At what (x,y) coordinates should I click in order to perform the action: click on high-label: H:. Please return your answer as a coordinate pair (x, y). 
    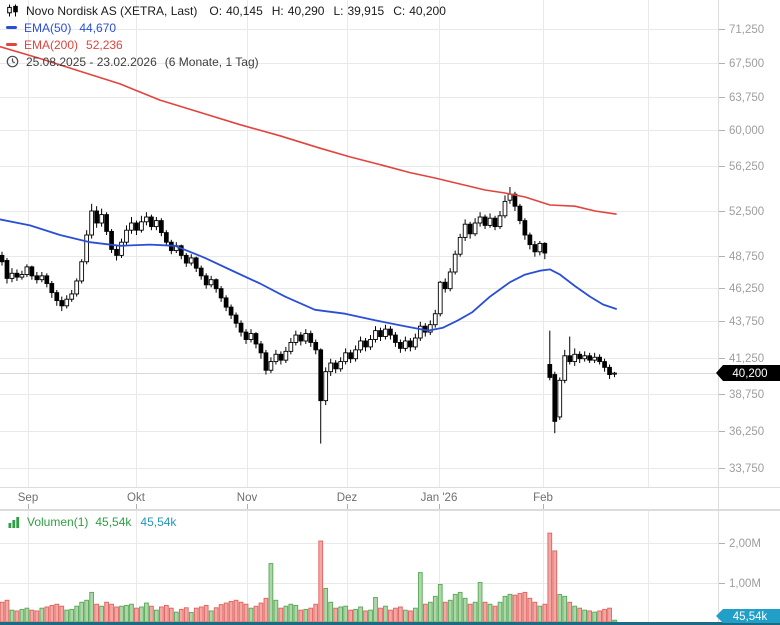
    Looking at the image, I should click on (277, 10).